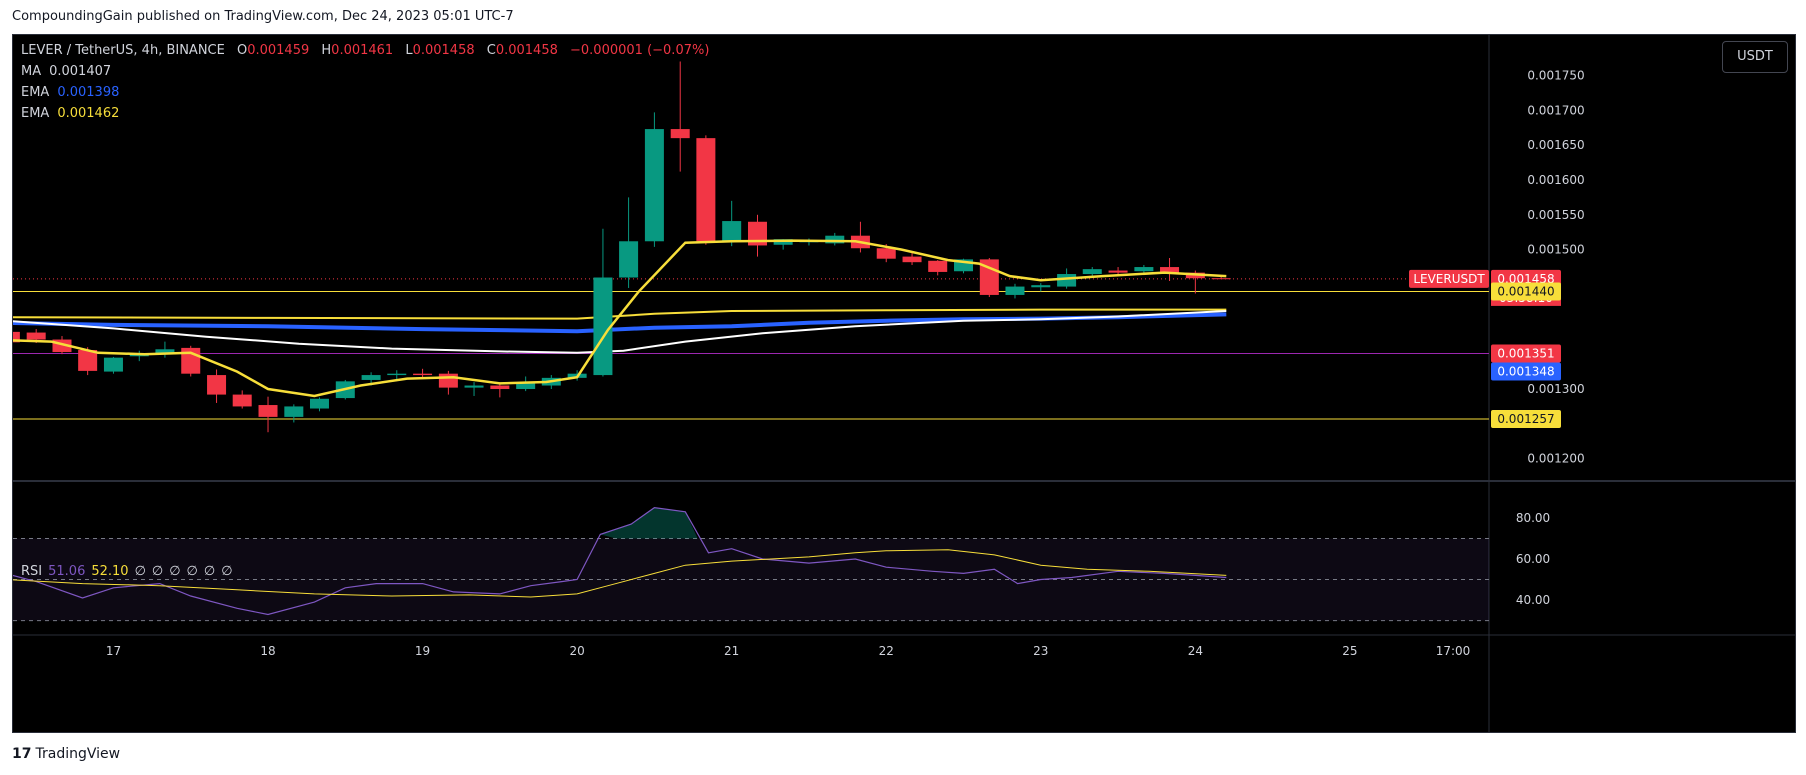  Describe the element at coordinates (1755, 57) in the screenshot. I see `currency-button: USDT` at that location.